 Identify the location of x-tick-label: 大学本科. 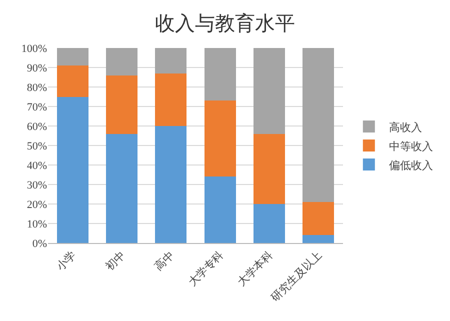
(255, 268).